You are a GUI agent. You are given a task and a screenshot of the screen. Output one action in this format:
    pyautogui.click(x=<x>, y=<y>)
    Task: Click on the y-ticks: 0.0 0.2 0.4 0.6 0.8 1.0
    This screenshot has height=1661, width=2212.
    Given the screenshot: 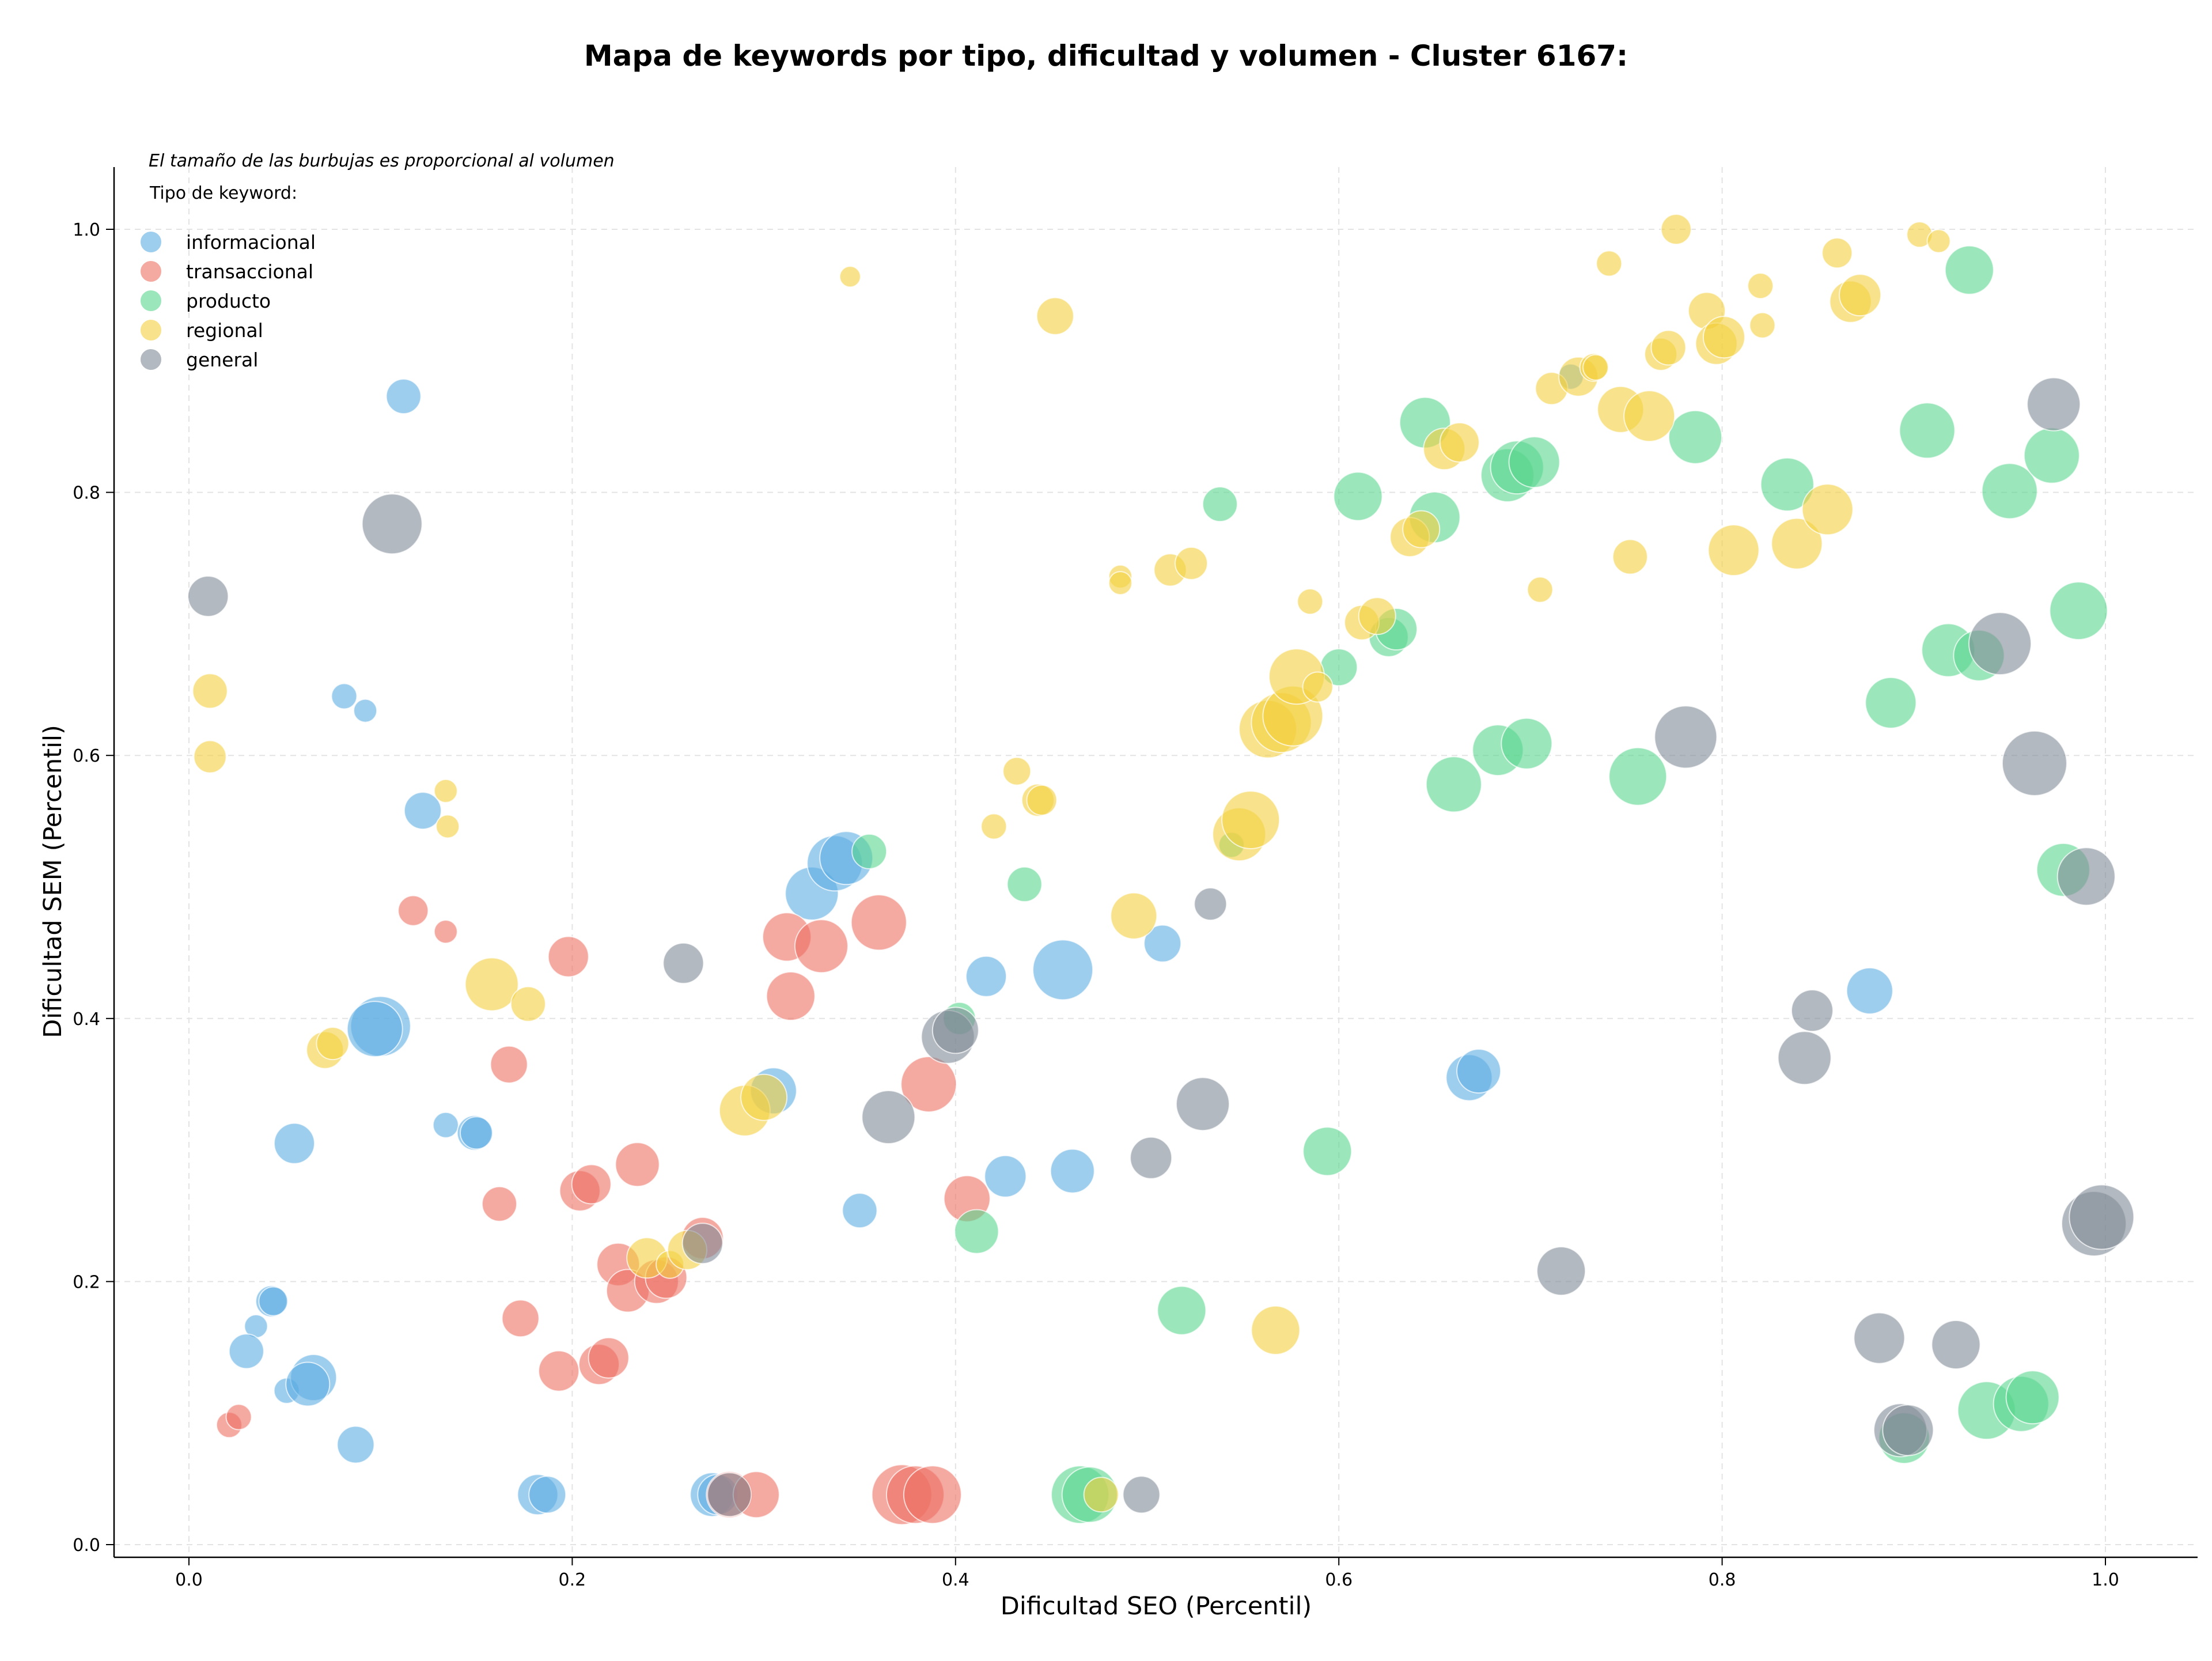 What is the action you would take?
    pyautogui.click(x=93, y=888)
    